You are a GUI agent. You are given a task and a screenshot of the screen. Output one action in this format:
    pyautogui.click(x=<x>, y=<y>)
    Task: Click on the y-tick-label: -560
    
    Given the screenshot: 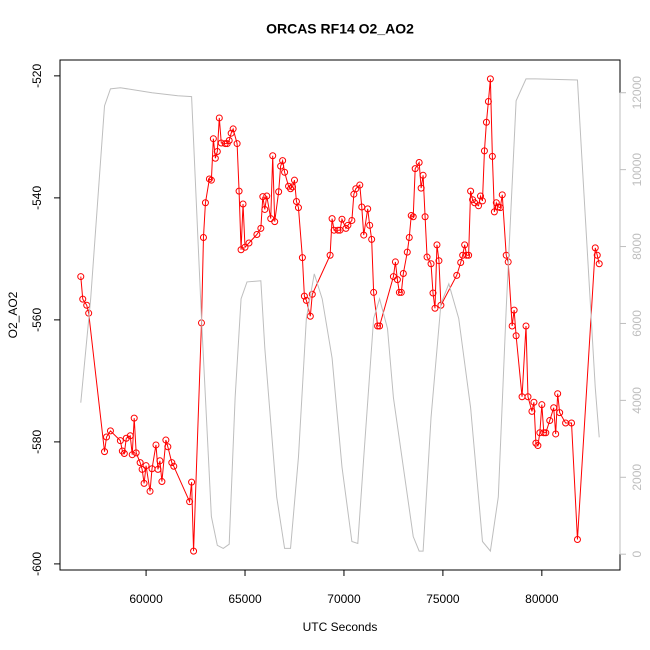 What is the action you would take?
    pyautogui.click(x=37, y=320)
    